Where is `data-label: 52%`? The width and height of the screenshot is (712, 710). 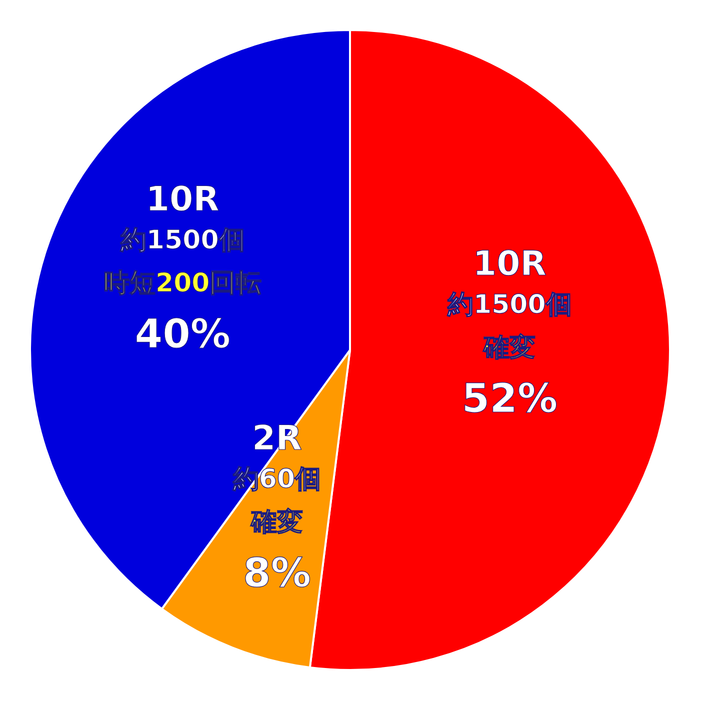 data-label: 52% is located at coordinates (510, 399).